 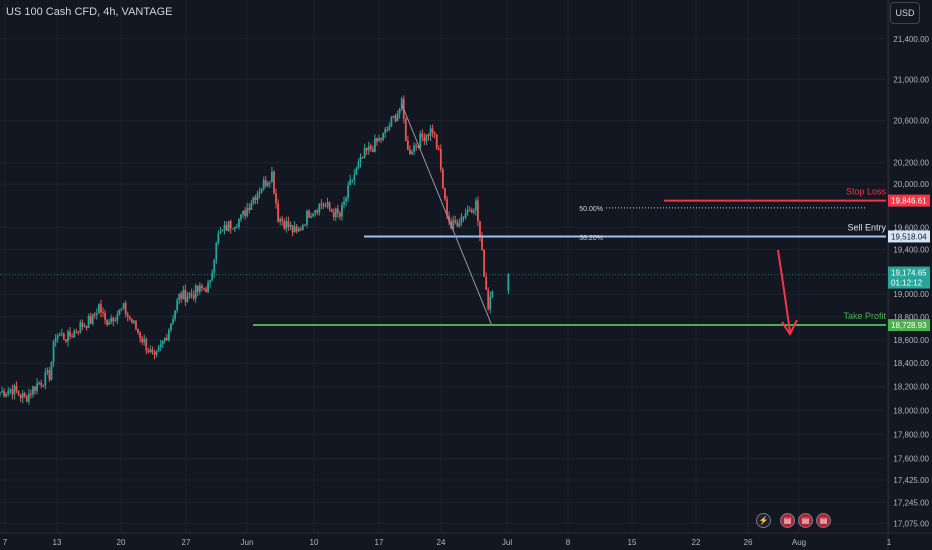 I want to click on x-tick-label: Jul, so click(x=507, y=542).